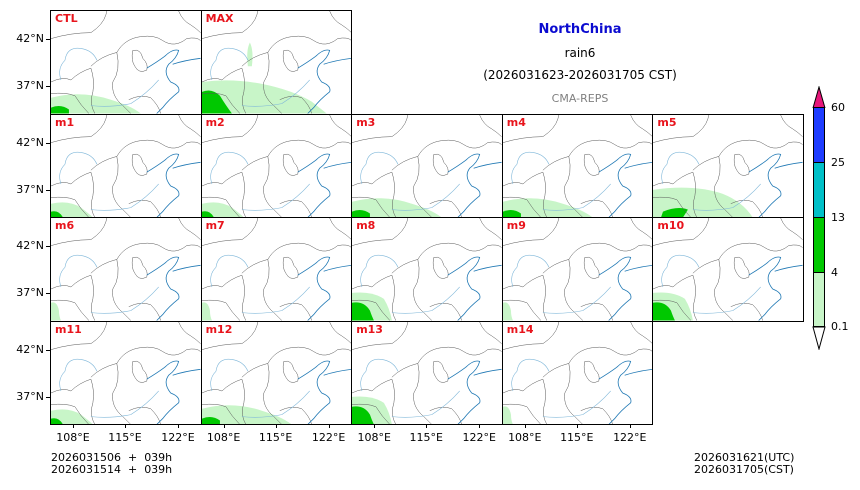 Image resolution: width=860 pixels, height=490 pixels. What do you see at coordinates (215, 122) in the screenshot?
I see `panel-label: m2` at bounding box center [215, 122].